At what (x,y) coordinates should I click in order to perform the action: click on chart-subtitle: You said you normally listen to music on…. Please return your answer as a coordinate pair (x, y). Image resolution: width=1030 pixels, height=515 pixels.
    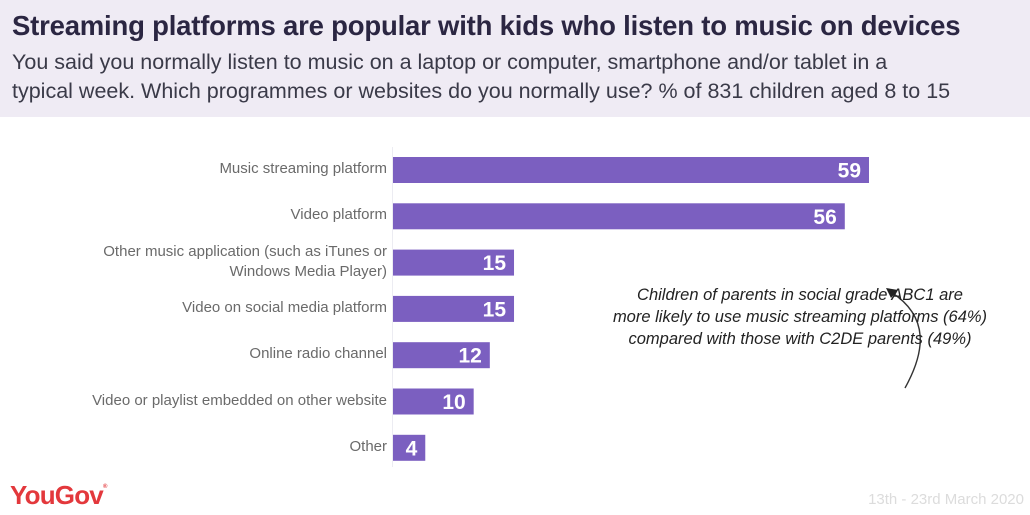
    Looking at the image, I should click on (519, 77).